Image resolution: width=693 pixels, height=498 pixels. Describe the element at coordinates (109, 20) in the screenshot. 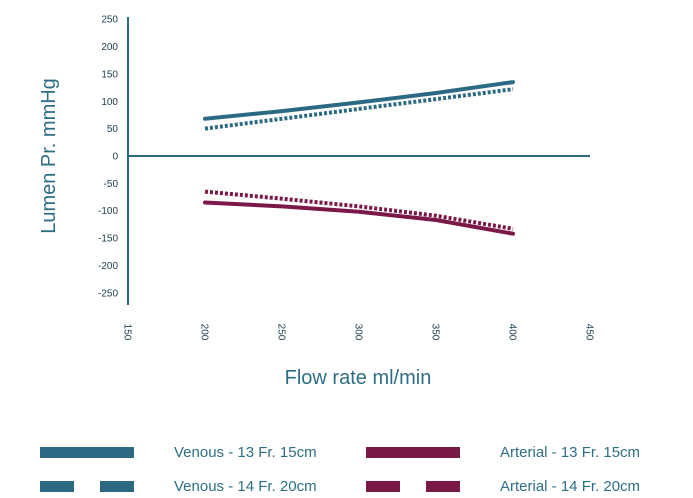

I see `y-tick-label: 250` at that location.